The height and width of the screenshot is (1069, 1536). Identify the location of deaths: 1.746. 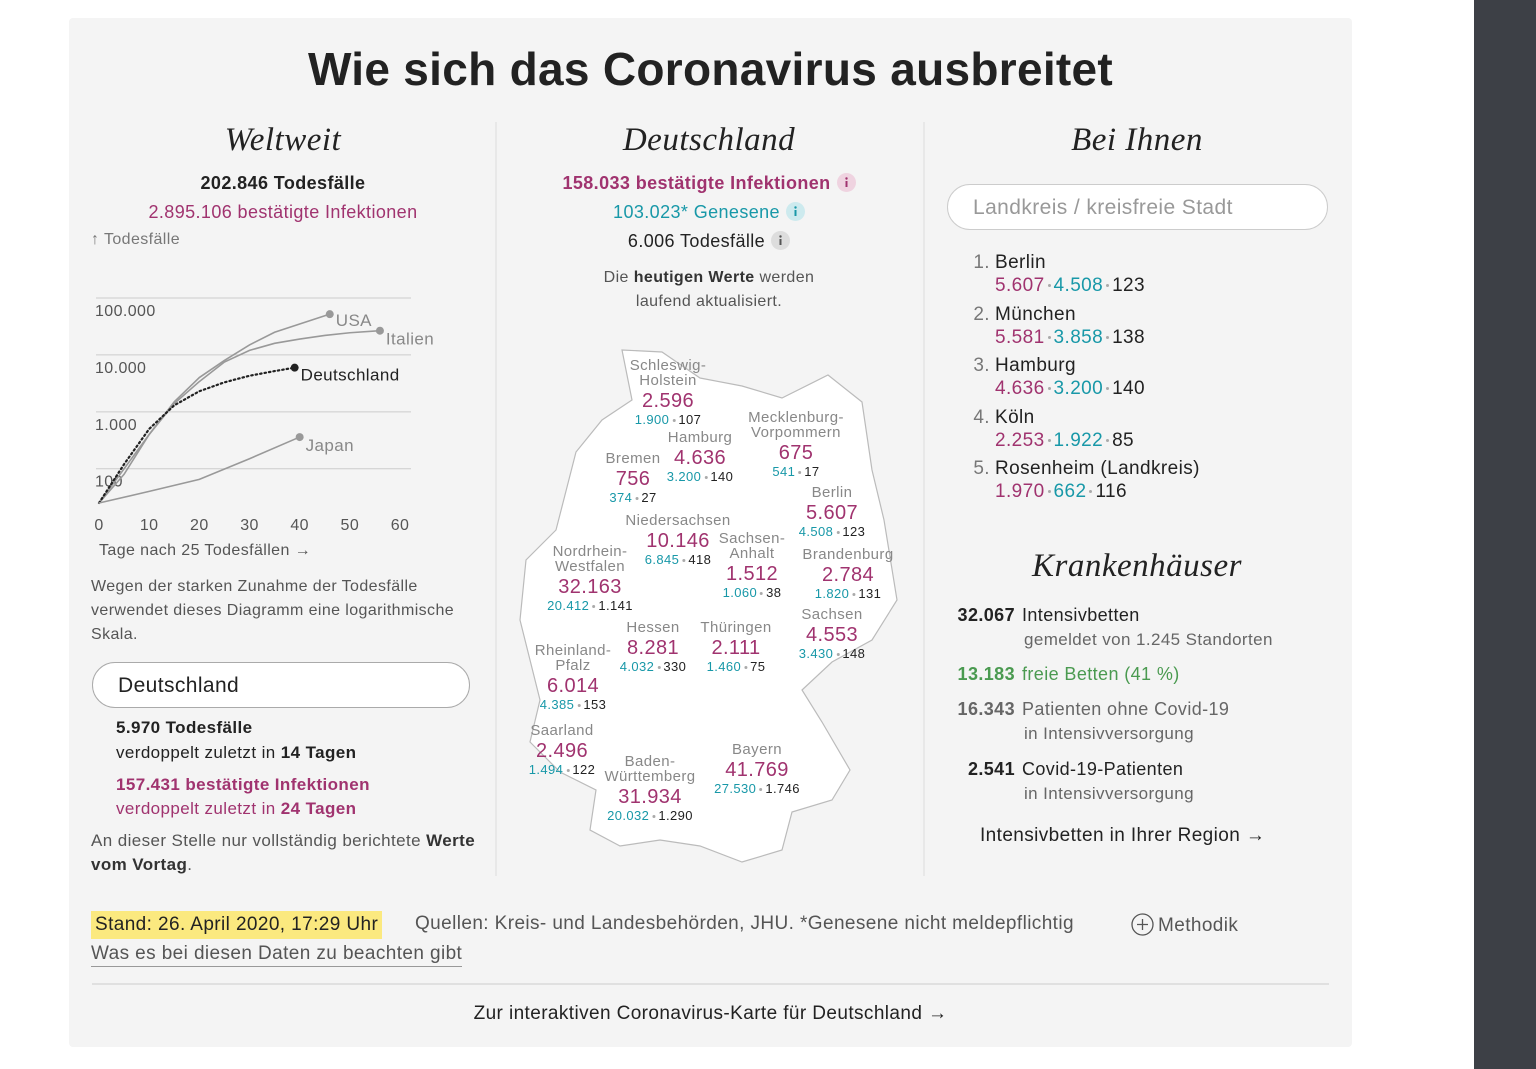
(782, 788).